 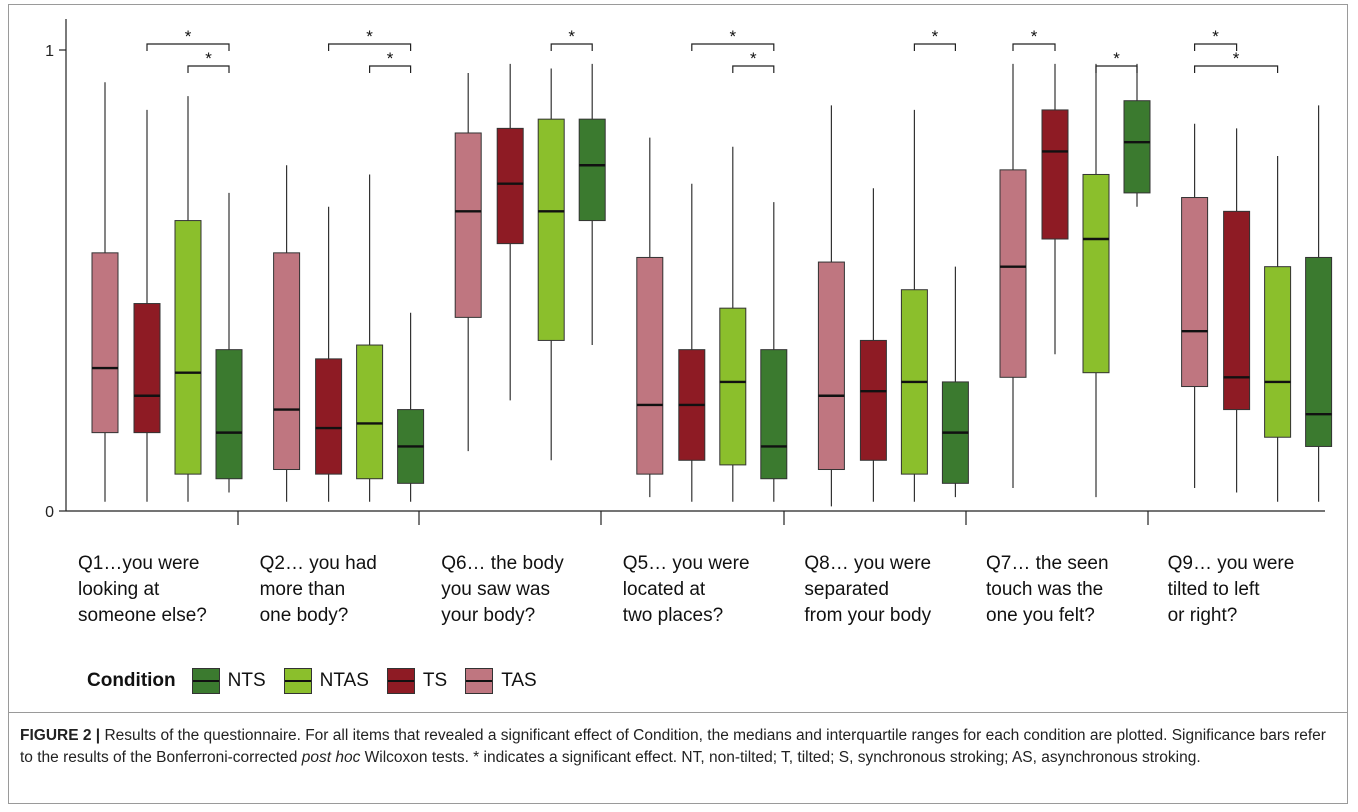 What do you see at coordinates (49, 512) in the screenshot?
I see `y-tick-label: 0` at bounding box center [49, 512].